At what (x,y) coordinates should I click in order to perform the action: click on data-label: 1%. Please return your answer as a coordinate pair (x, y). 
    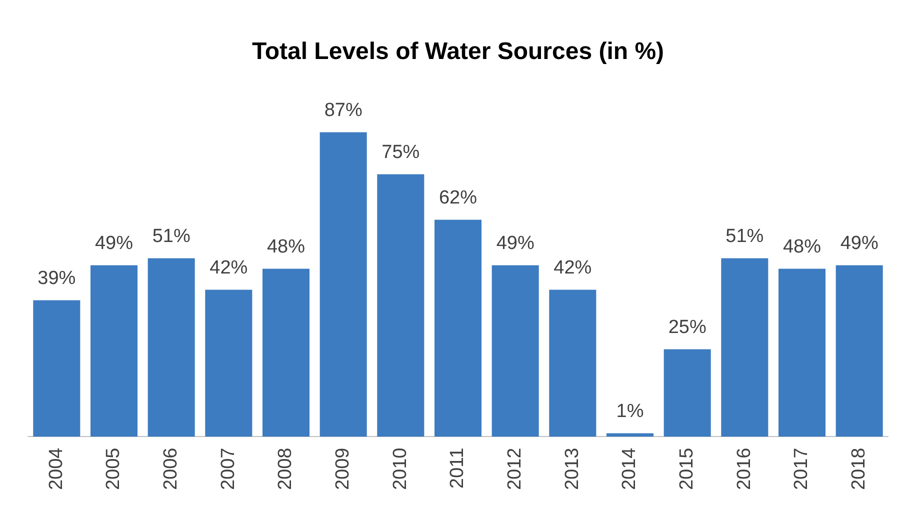
    Looking at the image, I should click on (630, 411).